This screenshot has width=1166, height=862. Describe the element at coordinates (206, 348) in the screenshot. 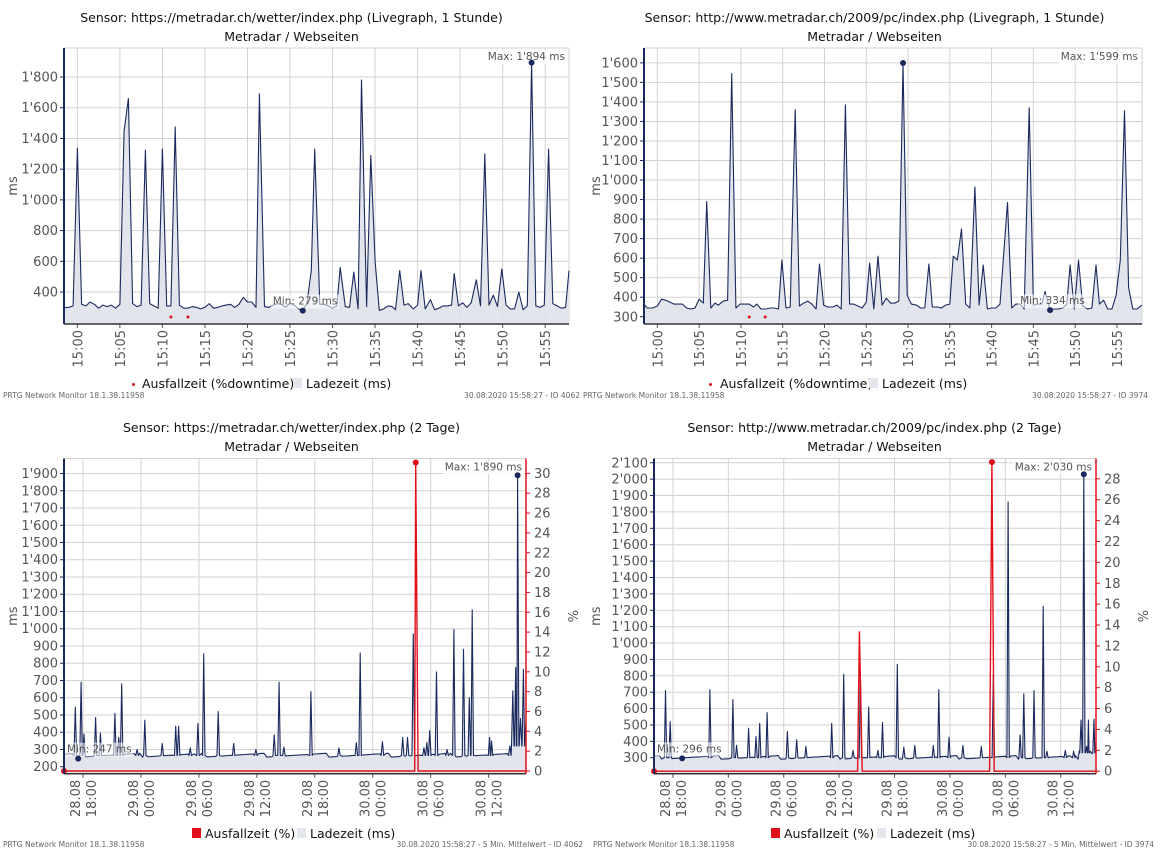

I see `x-tick-label: 15:15` at that location.